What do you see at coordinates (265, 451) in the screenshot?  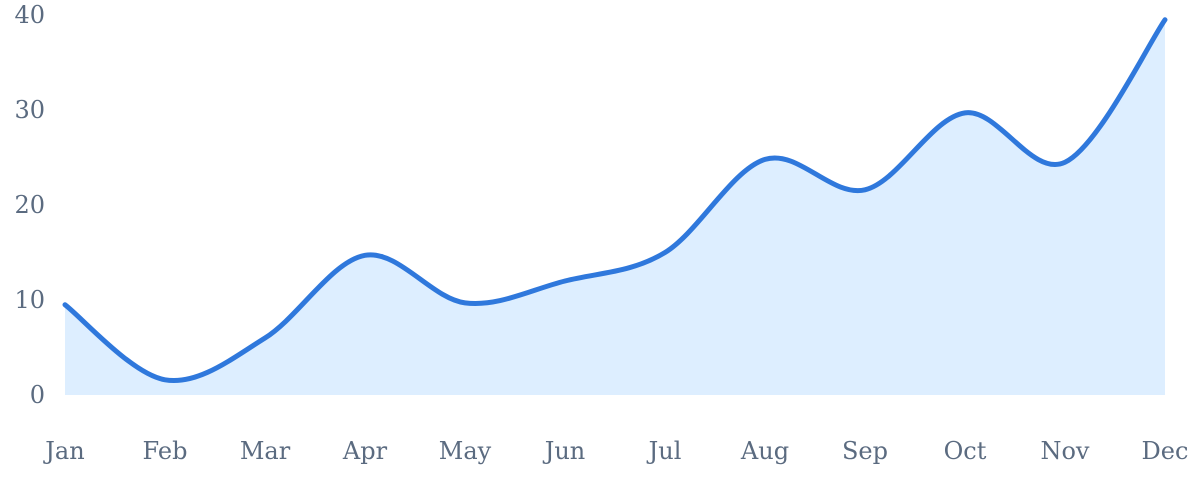 I see `x-tick-label-mar: Mar` at bounding box center [265, 451].